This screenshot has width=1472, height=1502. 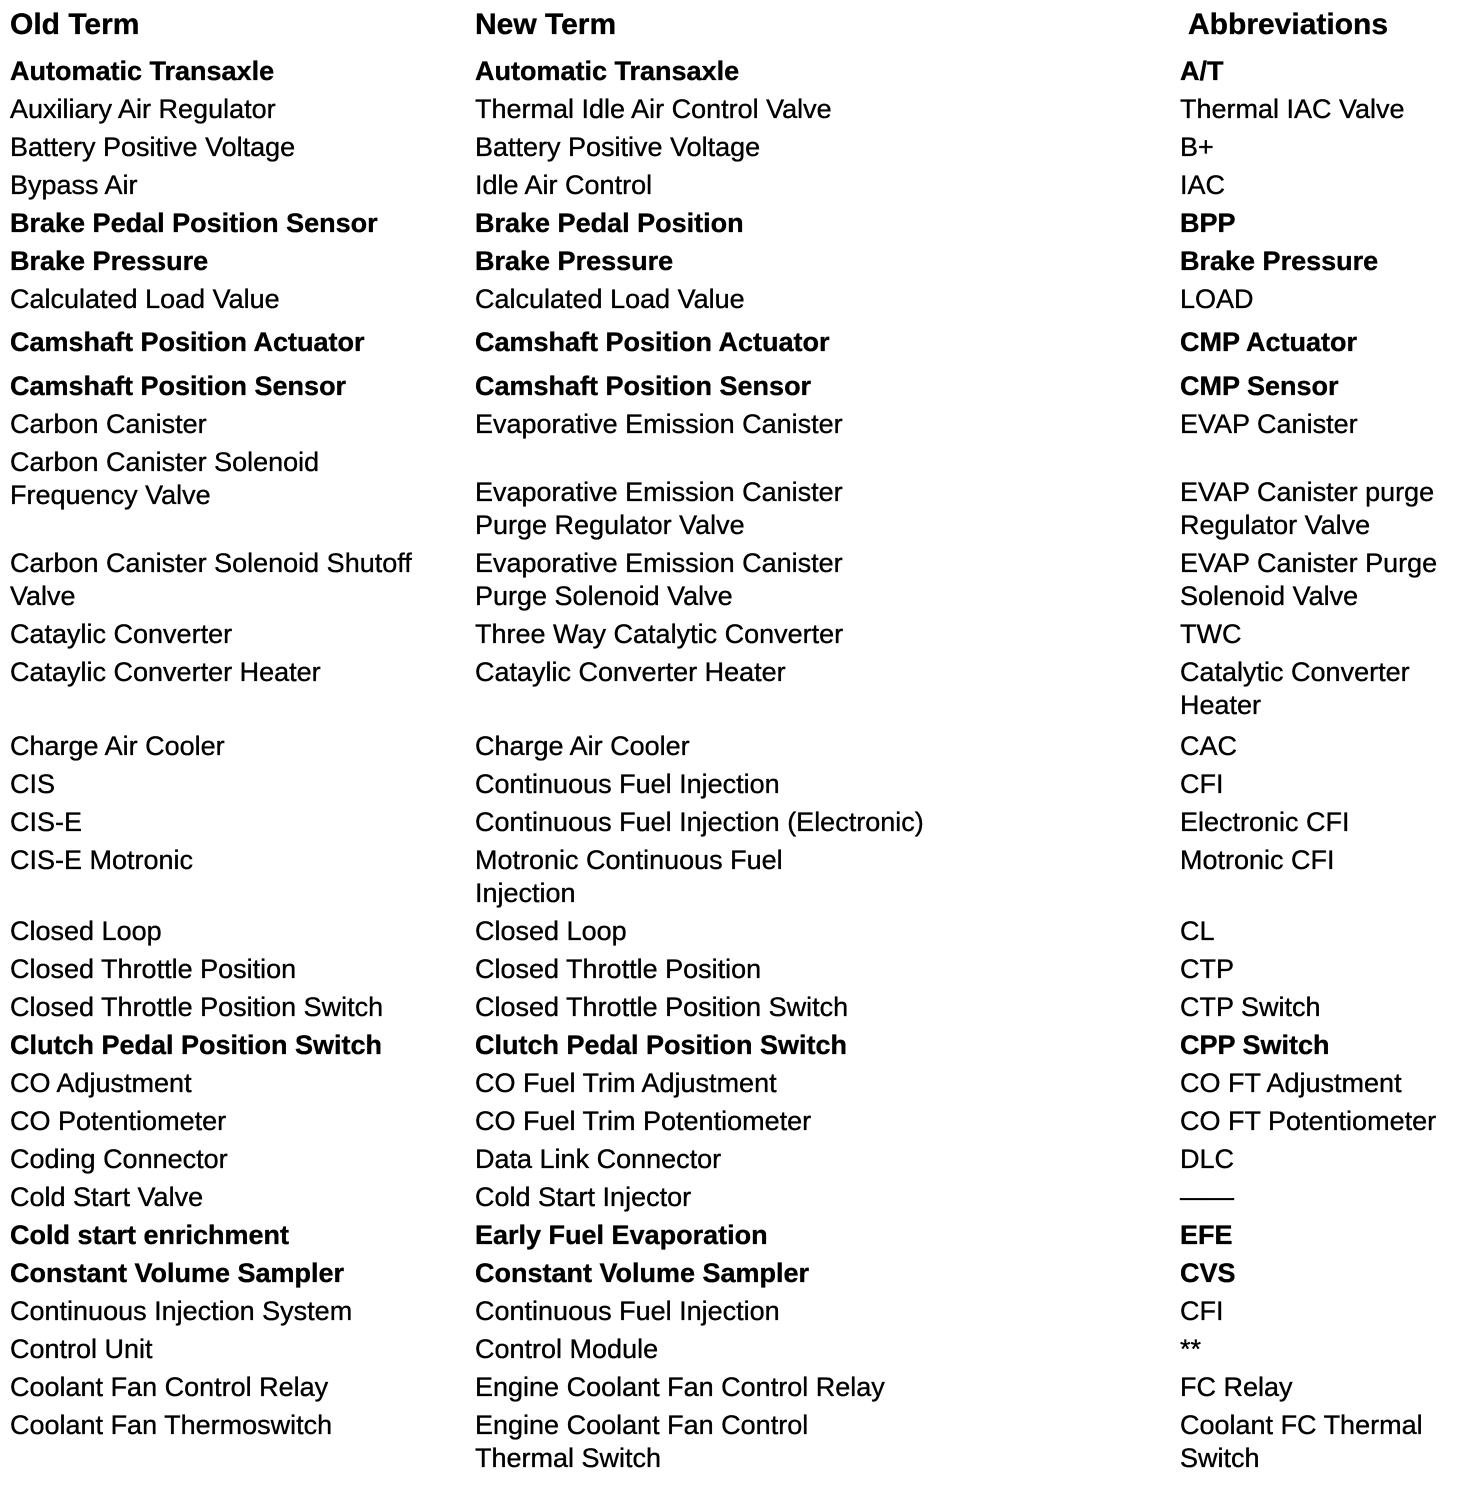 What do you see at coordinates (1292, 109) in the screenshot?
I see `text-line: Thermal IAC Valve` at bounding box center [1292, 109].